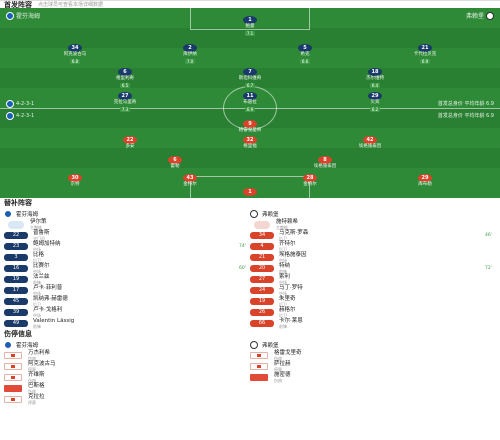 The height and width of the screenshot is (440, 500). I want to click on player-name: 鲍曼, so click(250, 26).